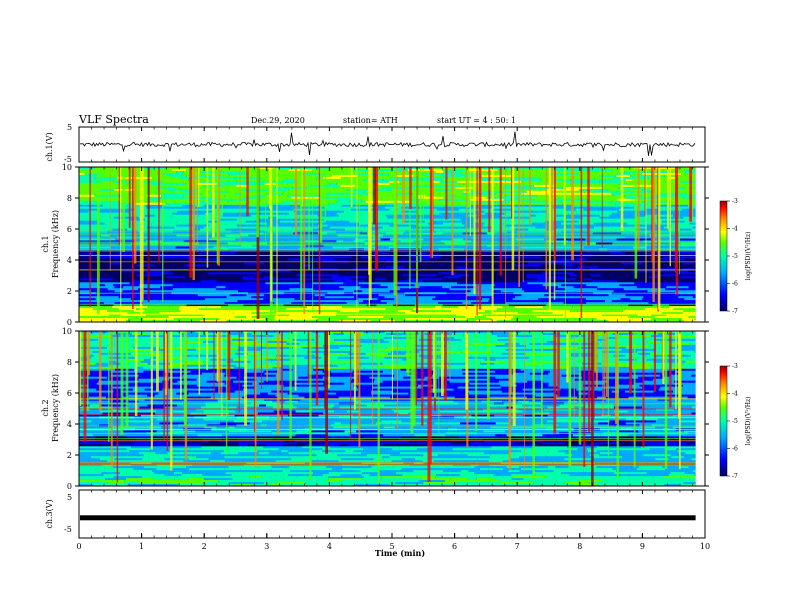 The image size is (792, 612). Describe the element at coordinates (735, 201) in the screenshot. I see `ch1-colorbar-tick-label: -3` at that location.